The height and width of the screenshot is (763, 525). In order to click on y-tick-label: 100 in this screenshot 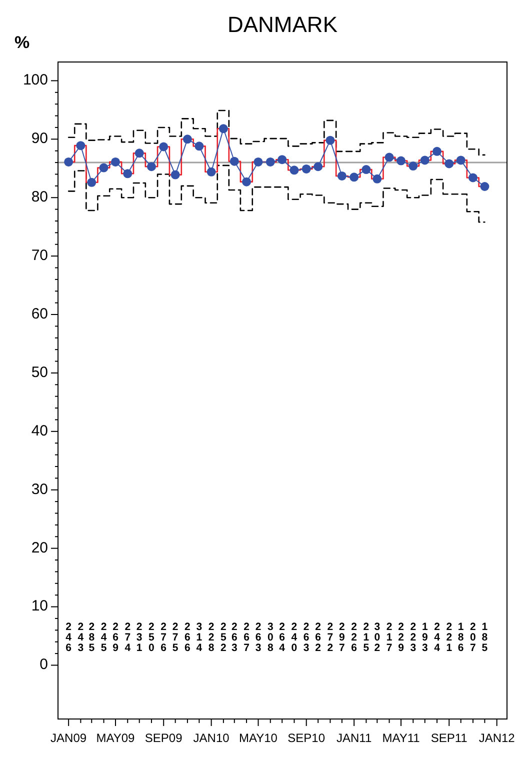, I will do `click(35, 80)`.